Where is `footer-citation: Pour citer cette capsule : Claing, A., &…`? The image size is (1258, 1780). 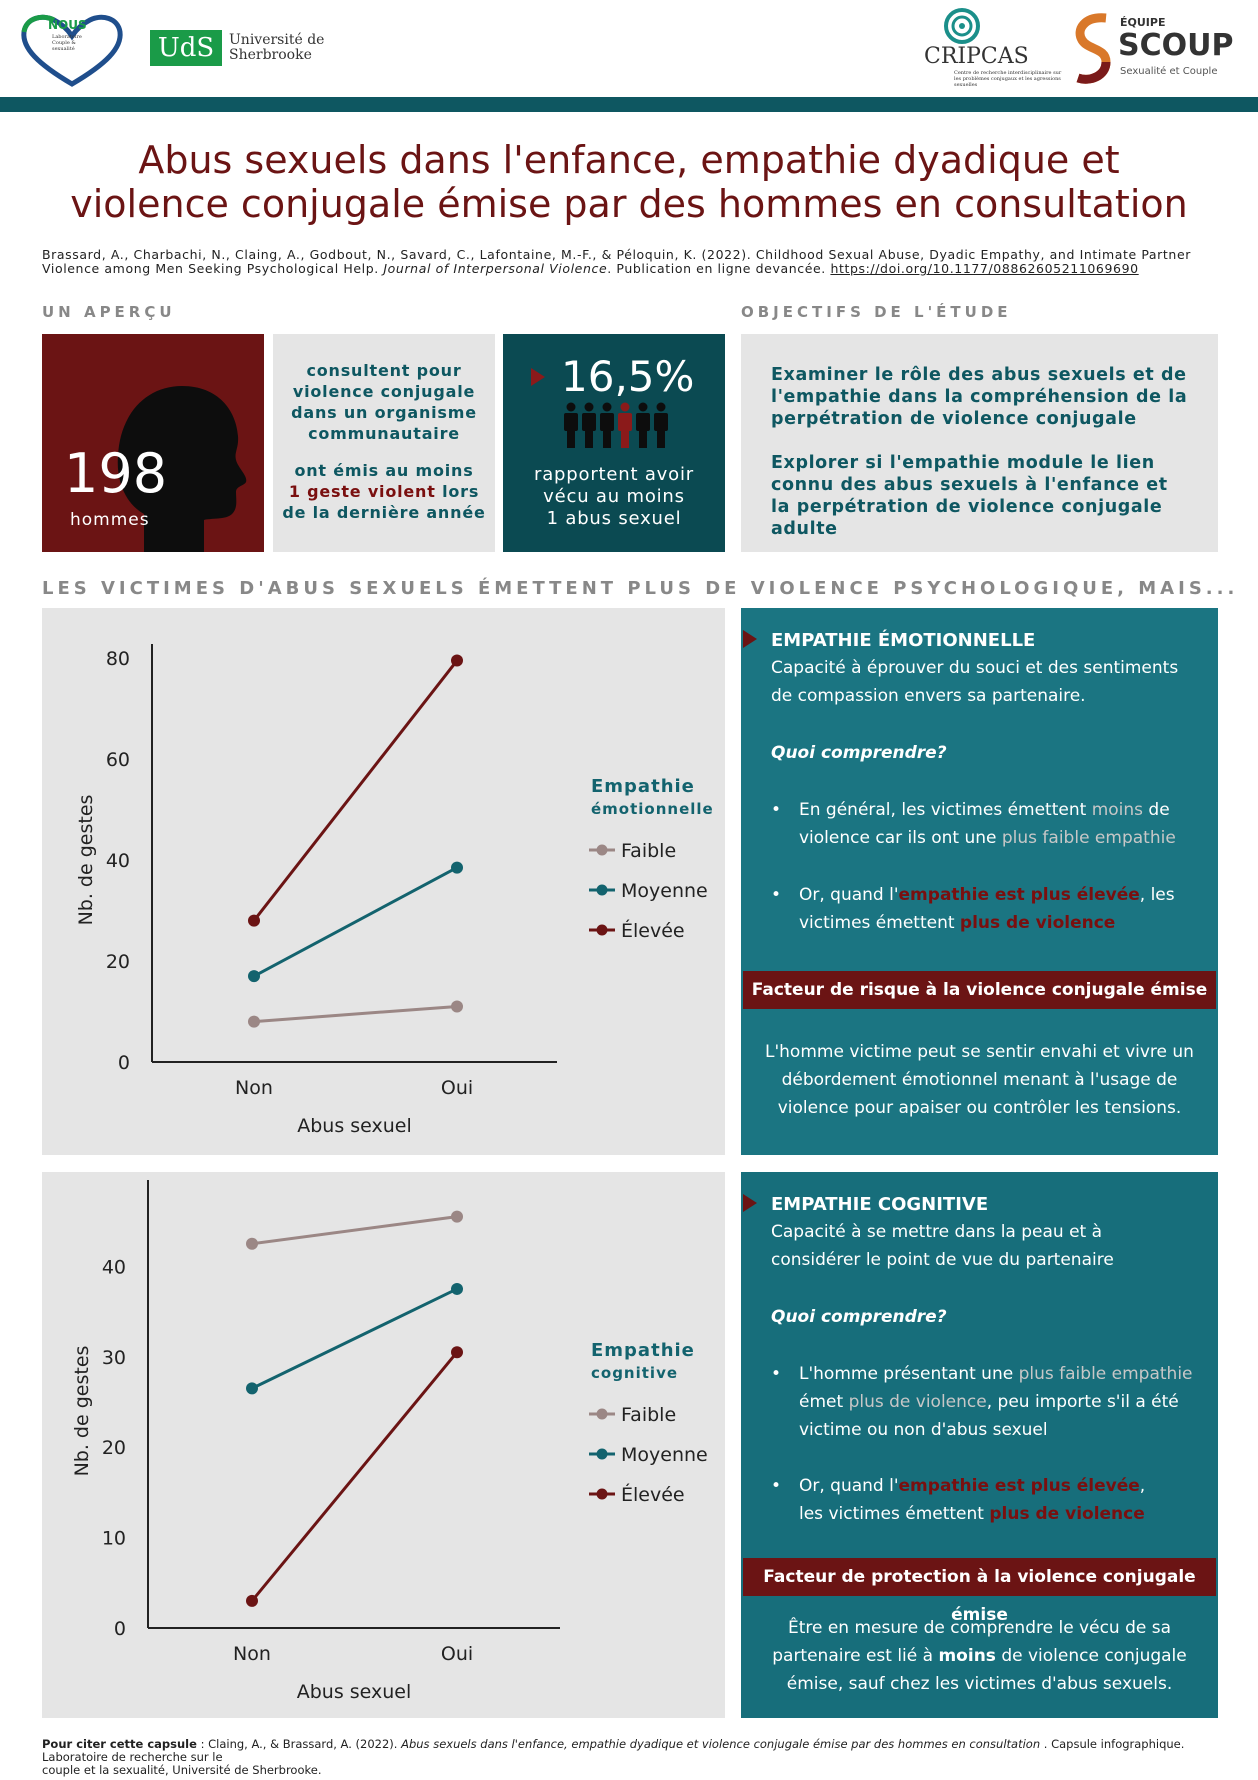
footer-citation: Pour citer cette capsule : Claing, A., &… is located at coordinates (631, 1757).